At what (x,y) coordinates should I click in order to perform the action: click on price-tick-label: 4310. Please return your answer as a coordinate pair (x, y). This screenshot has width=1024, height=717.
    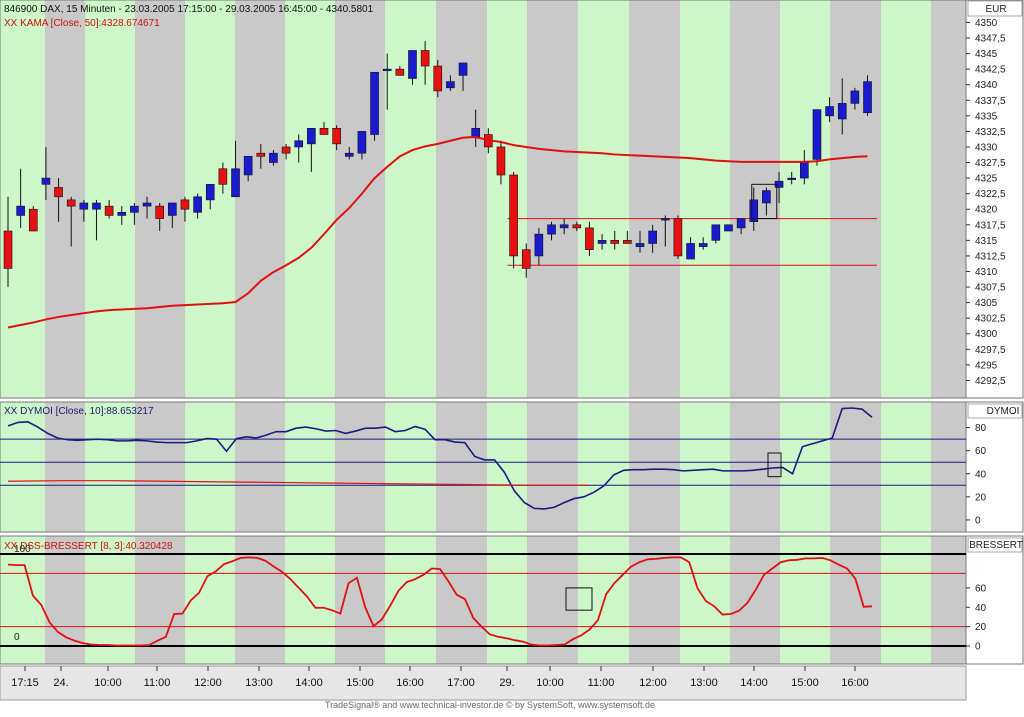
    Looking at the image, I should click on (986, 272).